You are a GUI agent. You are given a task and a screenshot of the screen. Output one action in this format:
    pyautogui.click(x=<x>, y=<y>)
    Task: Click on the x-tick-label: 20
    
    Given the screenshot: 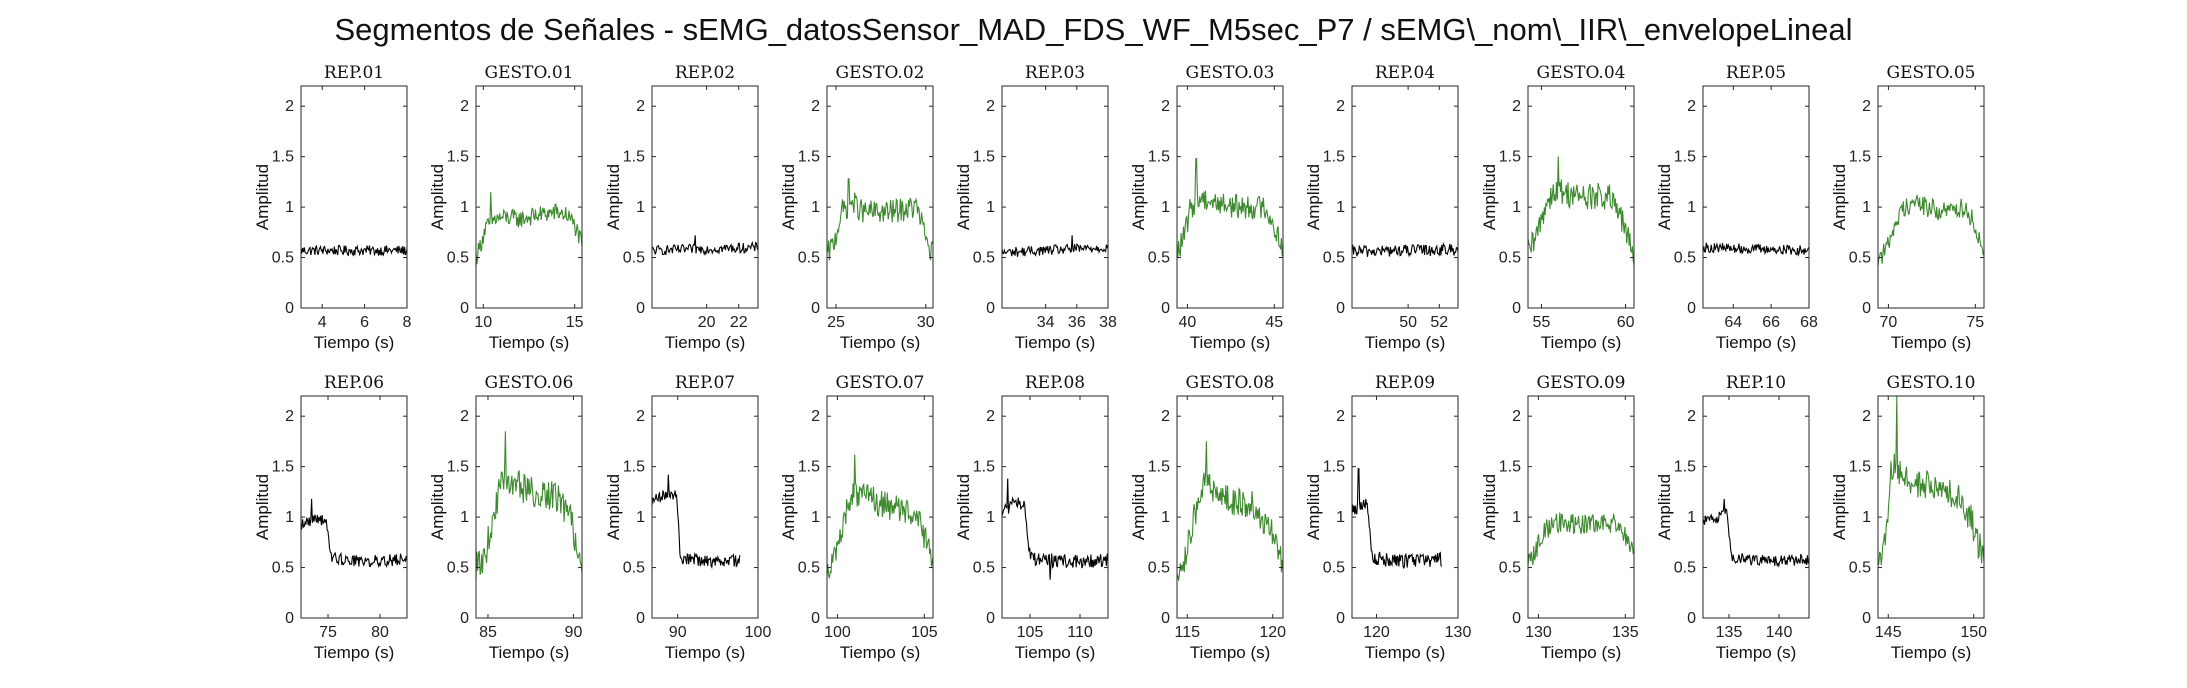 What is the action you would take?
    pyautogui.click(x=707, y=322)
    